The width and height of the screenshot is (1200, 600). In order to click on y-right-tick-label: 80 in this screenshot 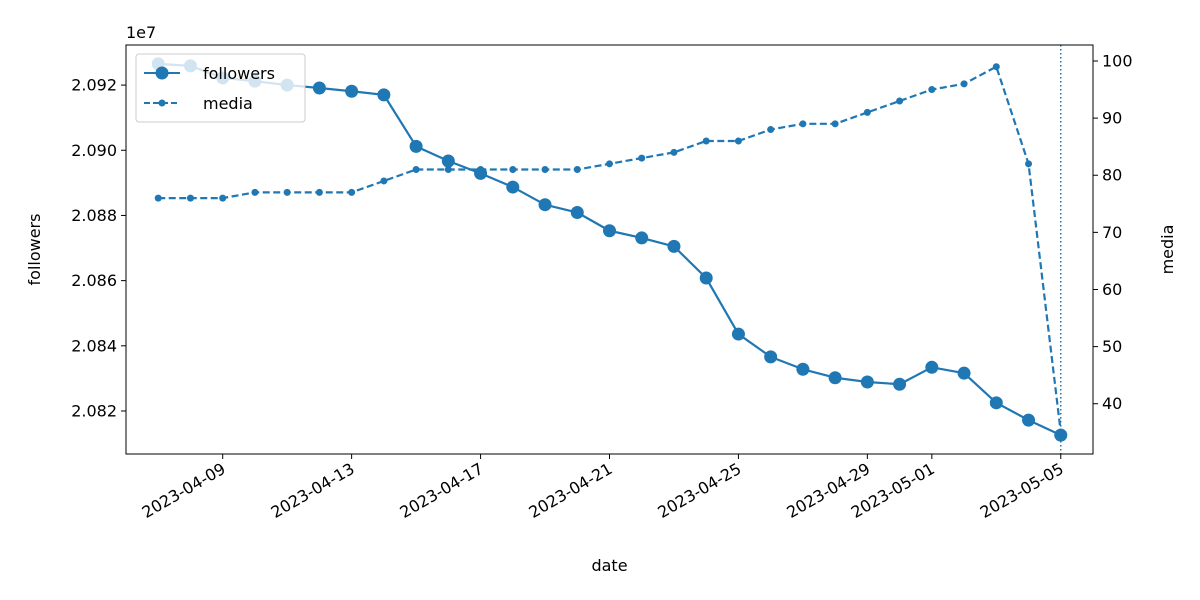, I will do `click(1112, 175)`.